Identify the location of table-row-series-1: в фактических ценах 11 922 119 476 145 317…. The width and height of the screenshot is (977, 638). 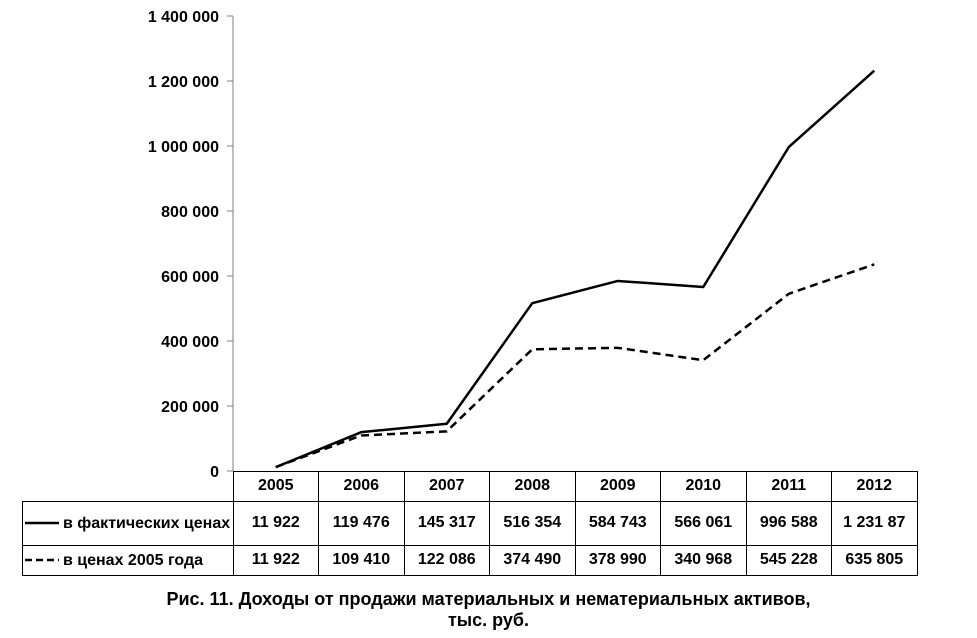
(470, 523).